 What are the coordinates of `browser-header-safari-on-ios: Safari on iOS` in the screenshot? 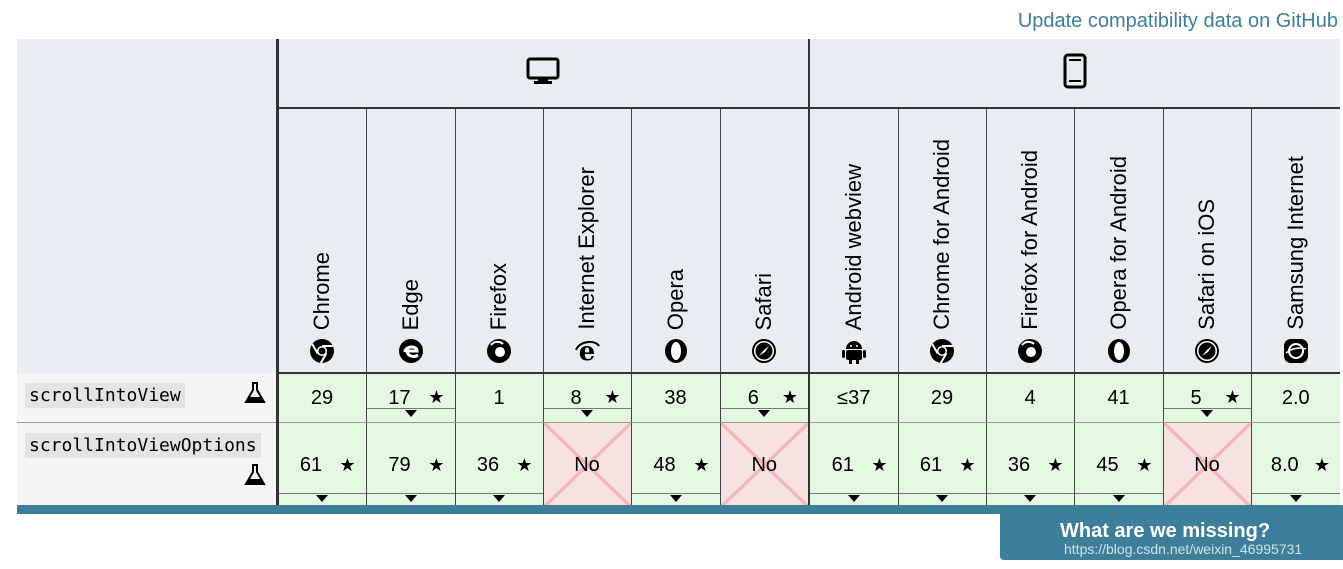 It's located at (1206, 241).